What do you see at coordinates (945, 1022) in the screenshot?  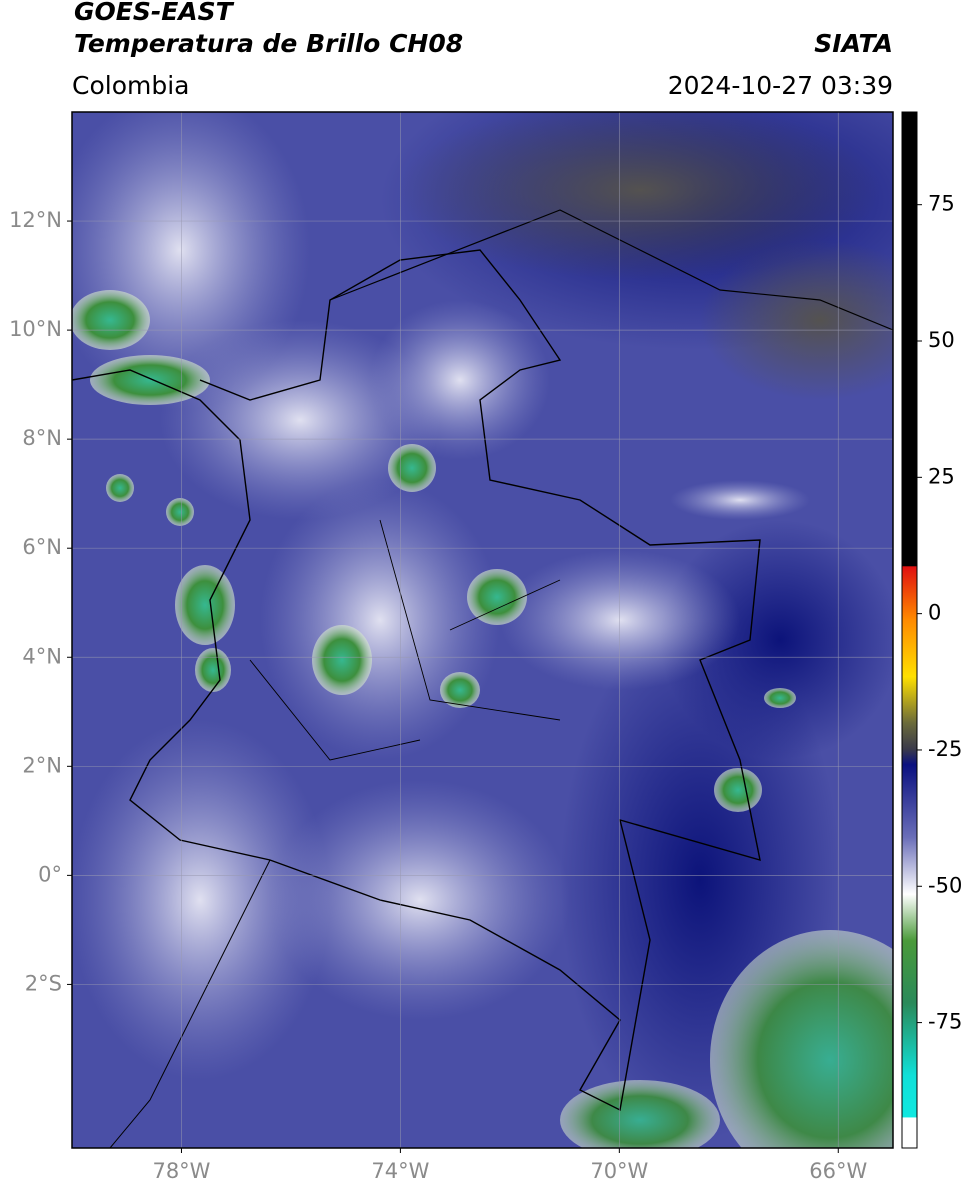 I see `colorbar-tick-label: -75` at bounding box center [945, 1022].